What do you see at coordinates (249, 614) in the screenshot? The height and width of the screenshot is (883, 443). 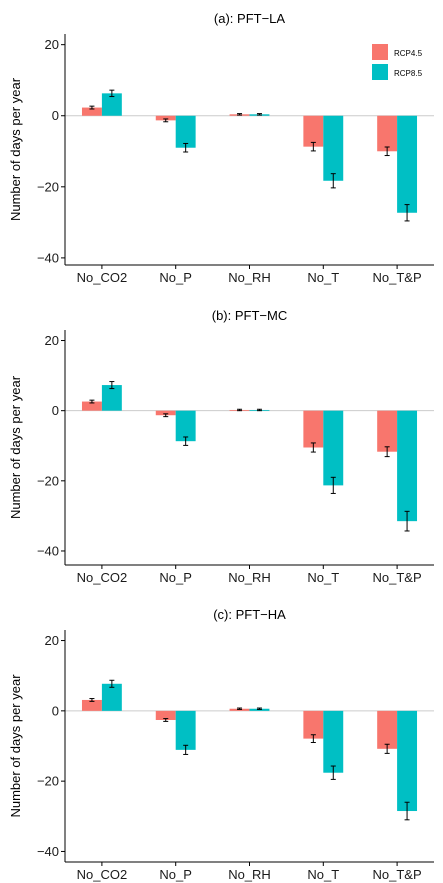 I see `chart-title: (c): PFT−HA` at bounding box center [249, 614].